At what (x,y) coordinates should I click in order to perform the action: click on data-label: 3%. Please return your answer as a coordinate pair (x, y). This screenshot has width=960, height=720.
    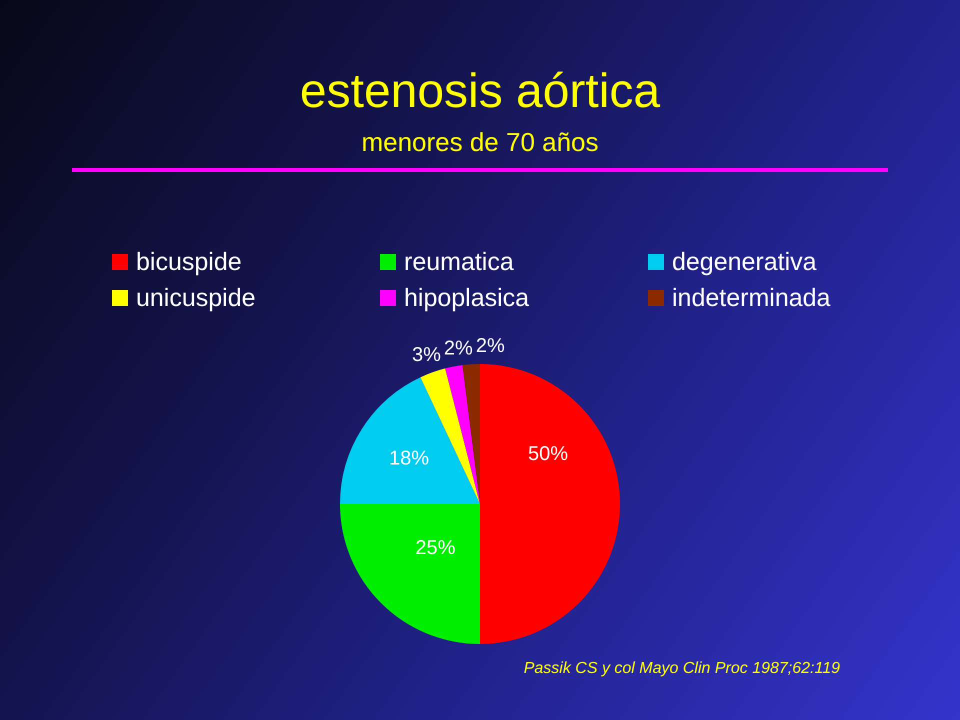
    Looking at the image, I should click on (427, 355).